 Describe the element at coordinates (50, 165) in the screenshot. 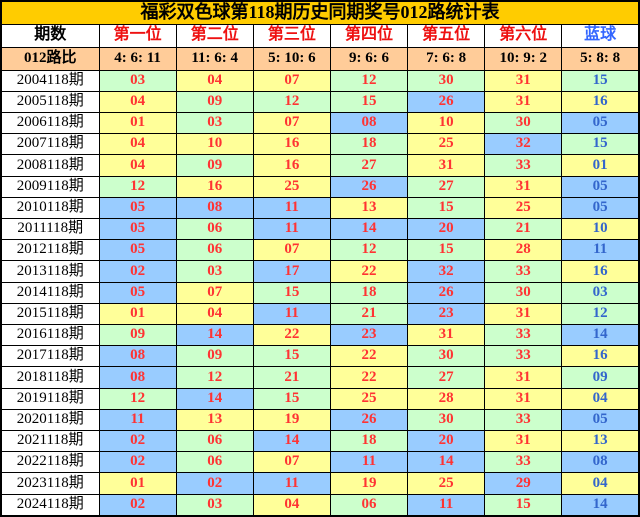

I see `period-cell: 2008118期` at that location.